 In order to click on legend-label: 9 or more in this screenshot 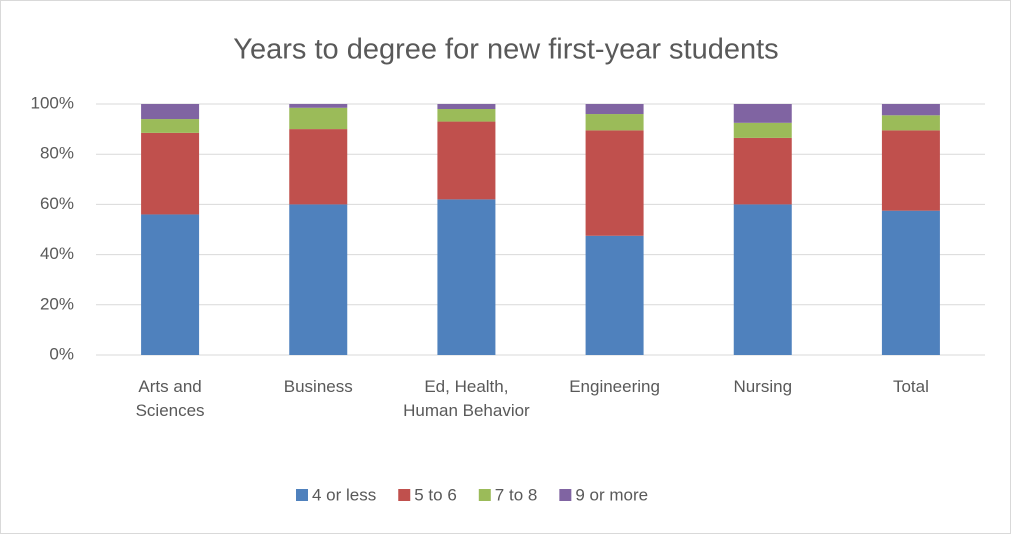, I will do `click(611, 494)`.